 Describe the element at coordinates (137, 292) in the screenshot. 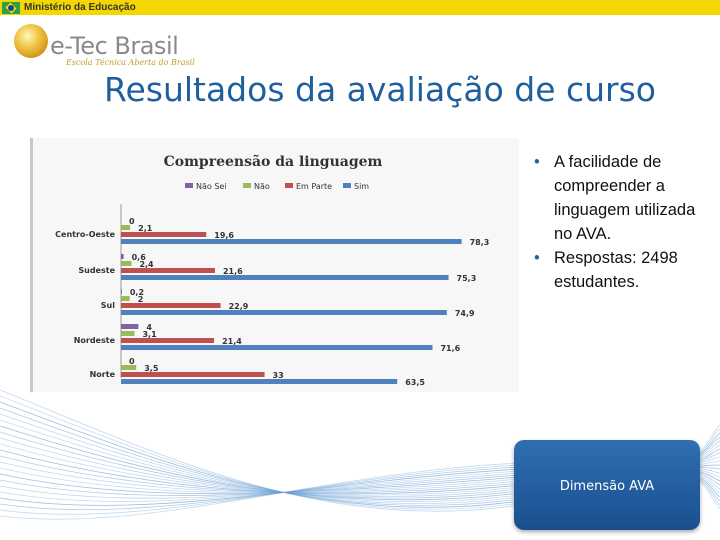

I see `data-label: 0,2` at that location.